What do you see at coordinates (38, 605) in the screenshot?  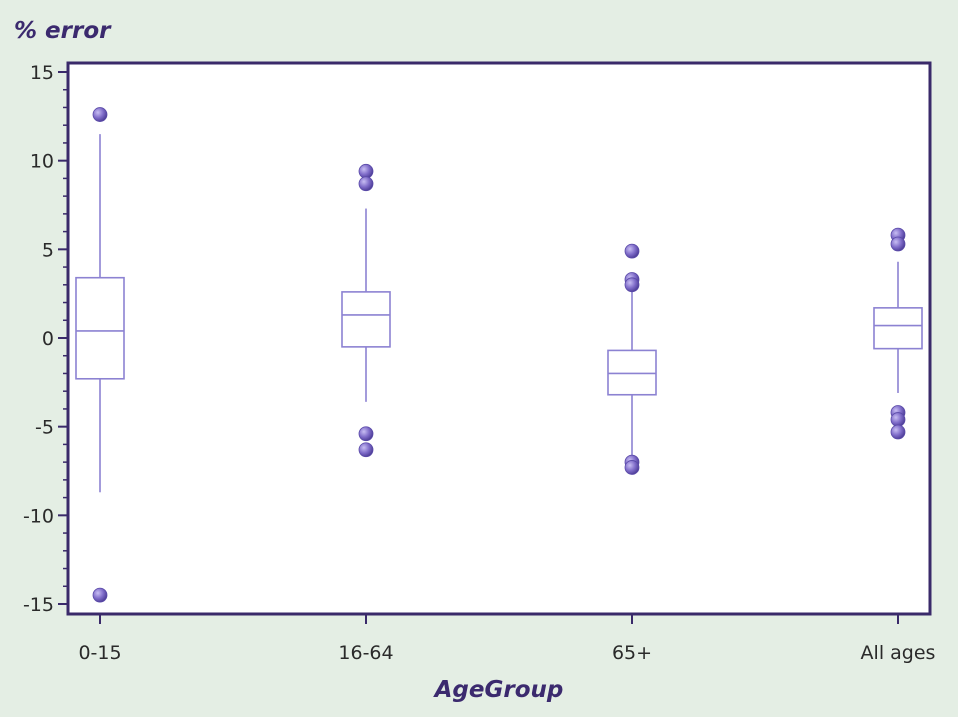 I see `y-tick-label: -15` at bounding box center [38, 605].